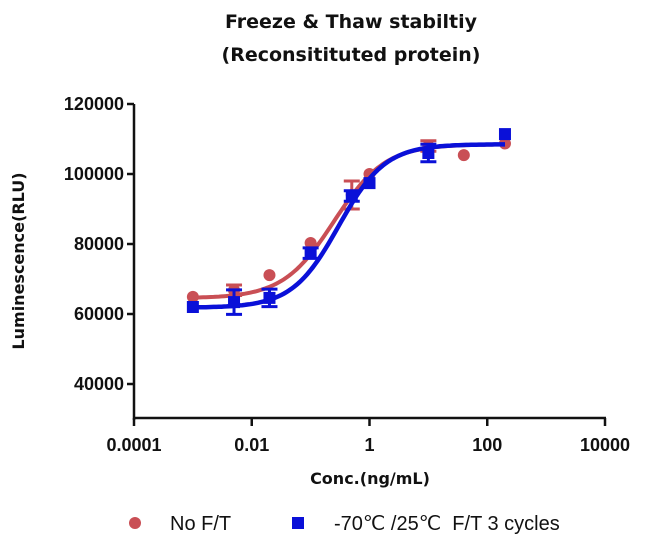  Describe the element at coordinates (298, 523) in the screenshot. I see `legend-marker-ft-3-cycles` at that location.